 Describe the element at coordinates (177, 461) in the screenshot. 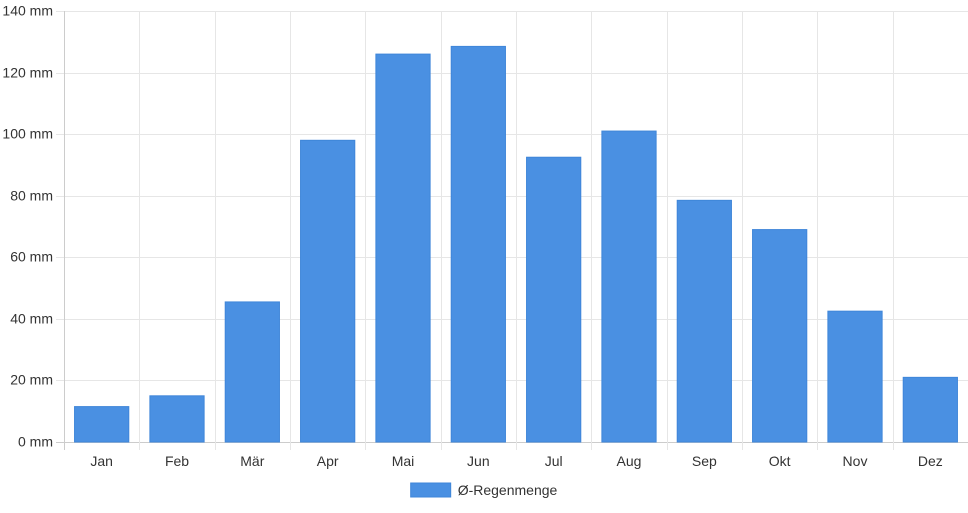

I see `x-tick-label: Feb` at that location.